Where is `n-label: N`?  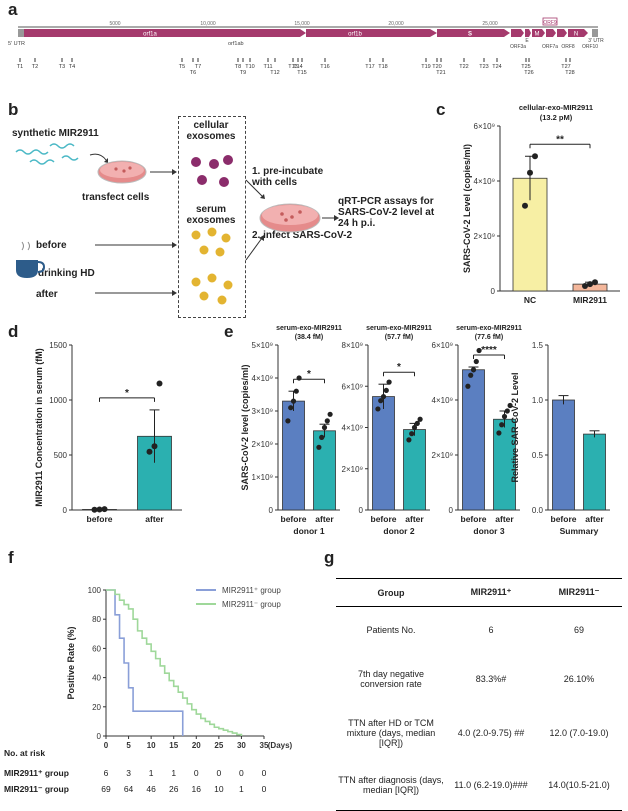 n-label: N is located at coordinates (576, 35).